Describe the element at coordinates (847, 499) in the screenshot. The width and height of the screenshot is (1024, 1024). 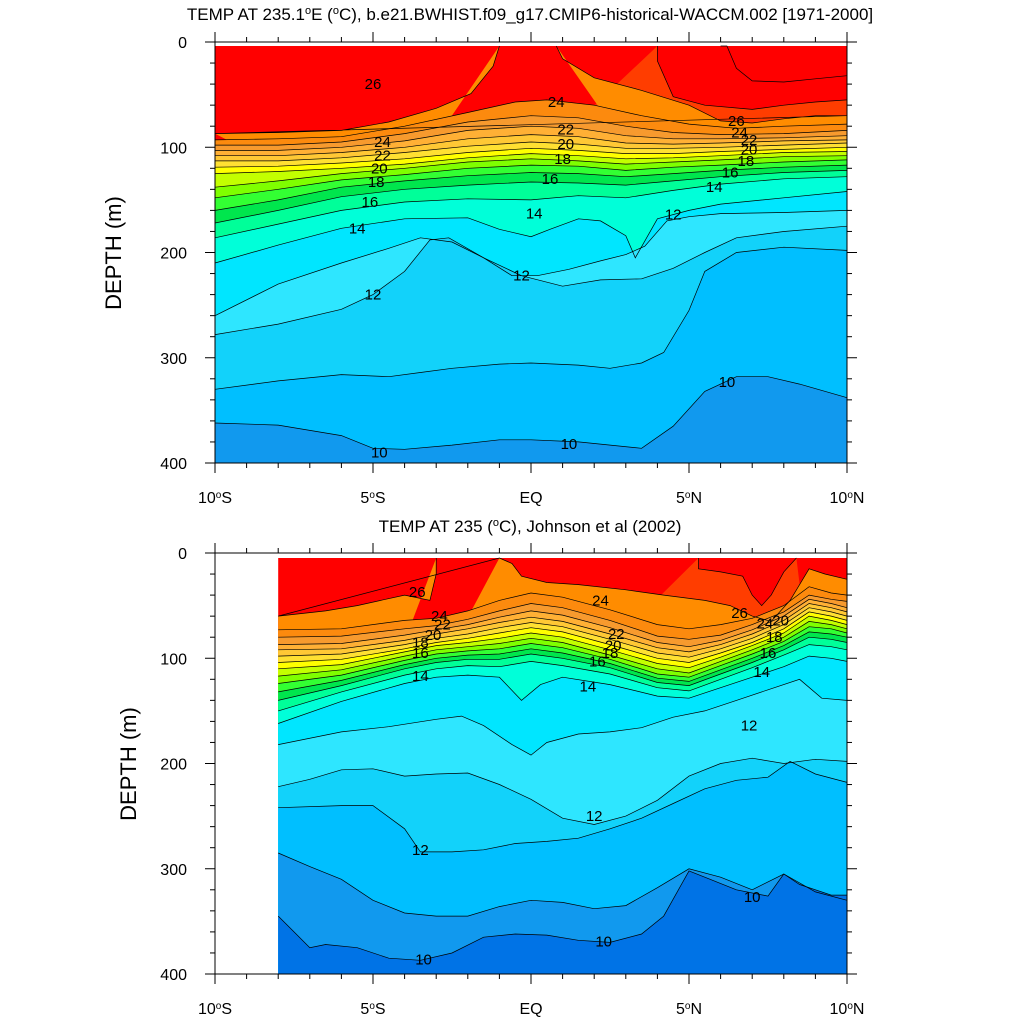
I see `x-tick-label: 10oN` at that location.